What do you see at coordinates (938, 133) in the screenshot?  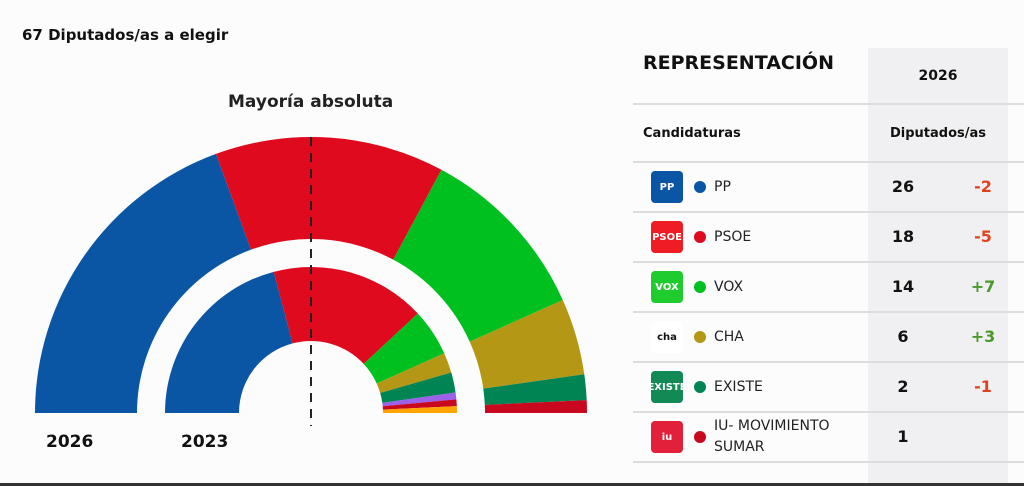 I see `col-diputados: Diputados/as` at bounding box center [938, 133].